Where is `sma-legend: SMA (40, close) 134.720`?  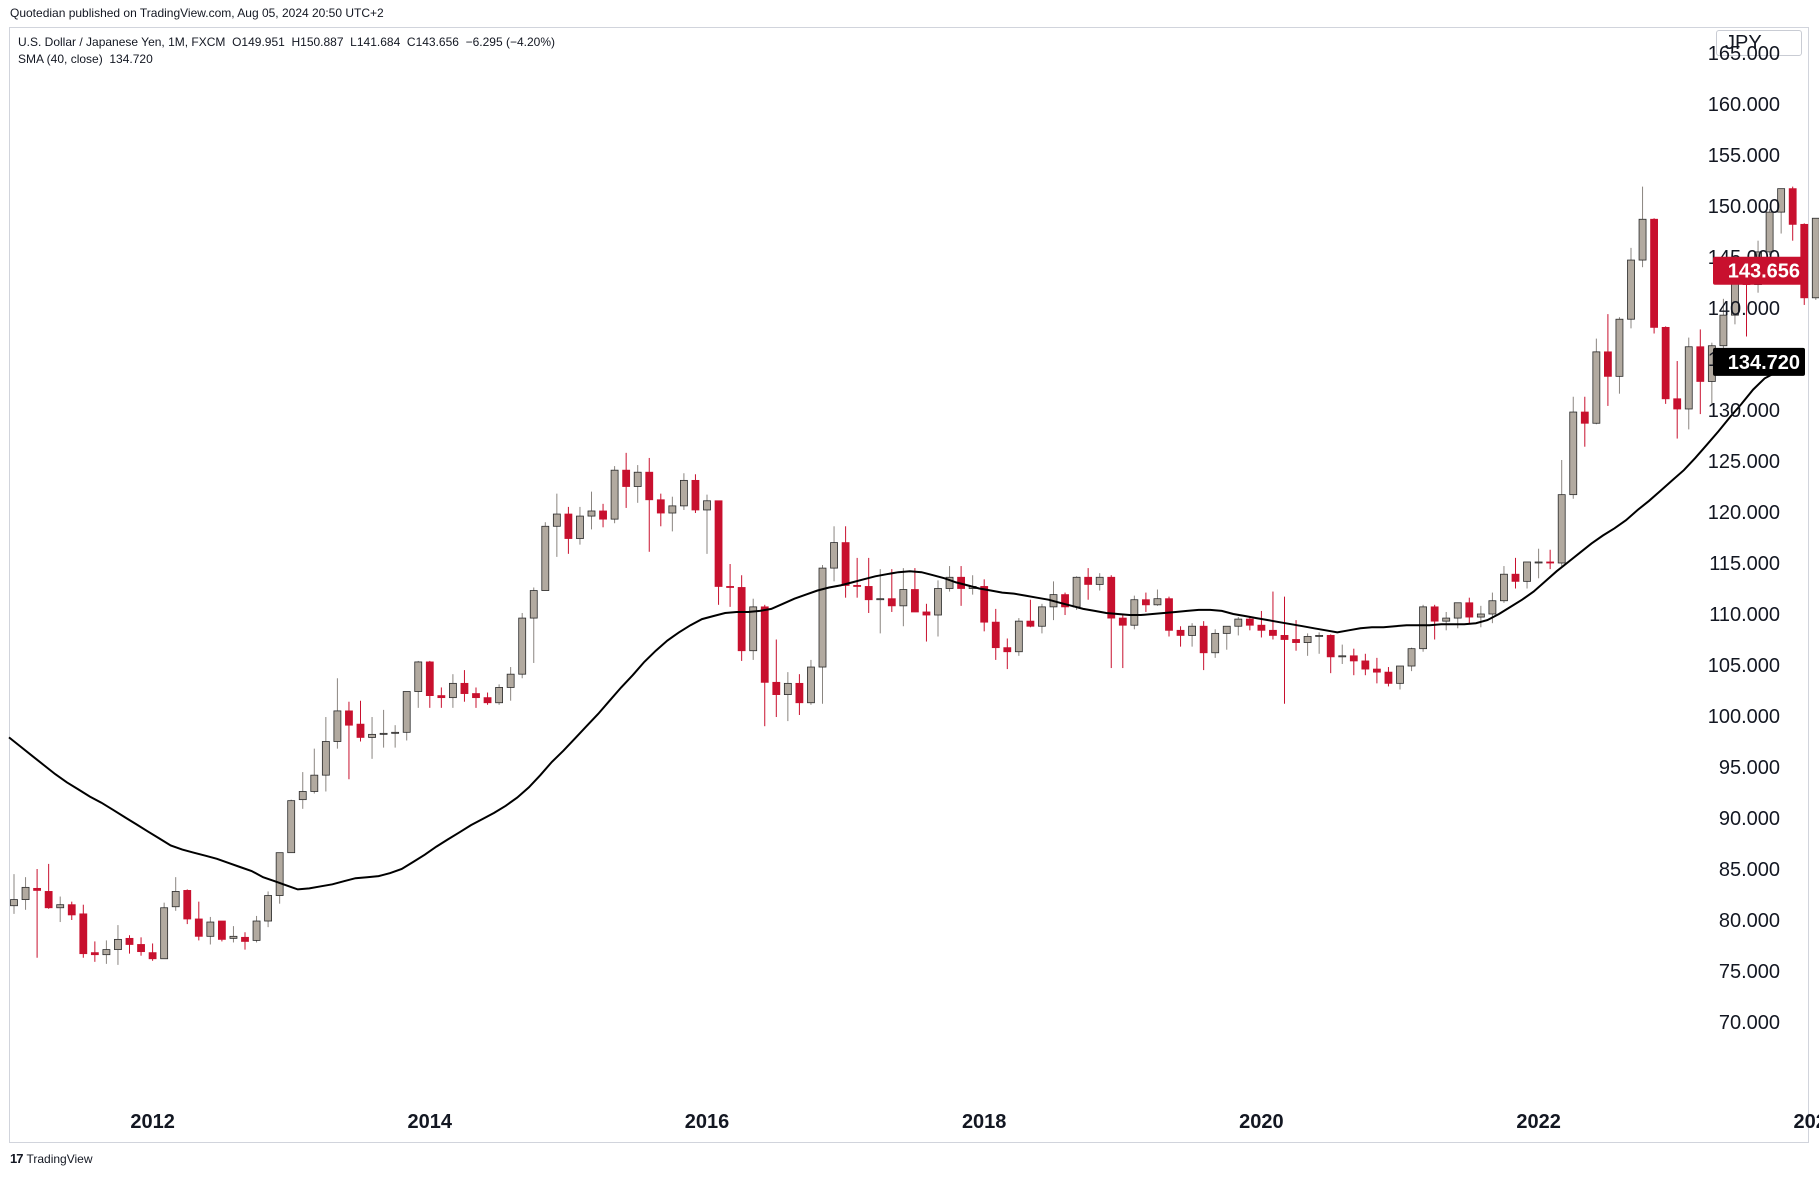 sma-legend: SMA (40, close) 134.720 is located at coordinates (85, 59).